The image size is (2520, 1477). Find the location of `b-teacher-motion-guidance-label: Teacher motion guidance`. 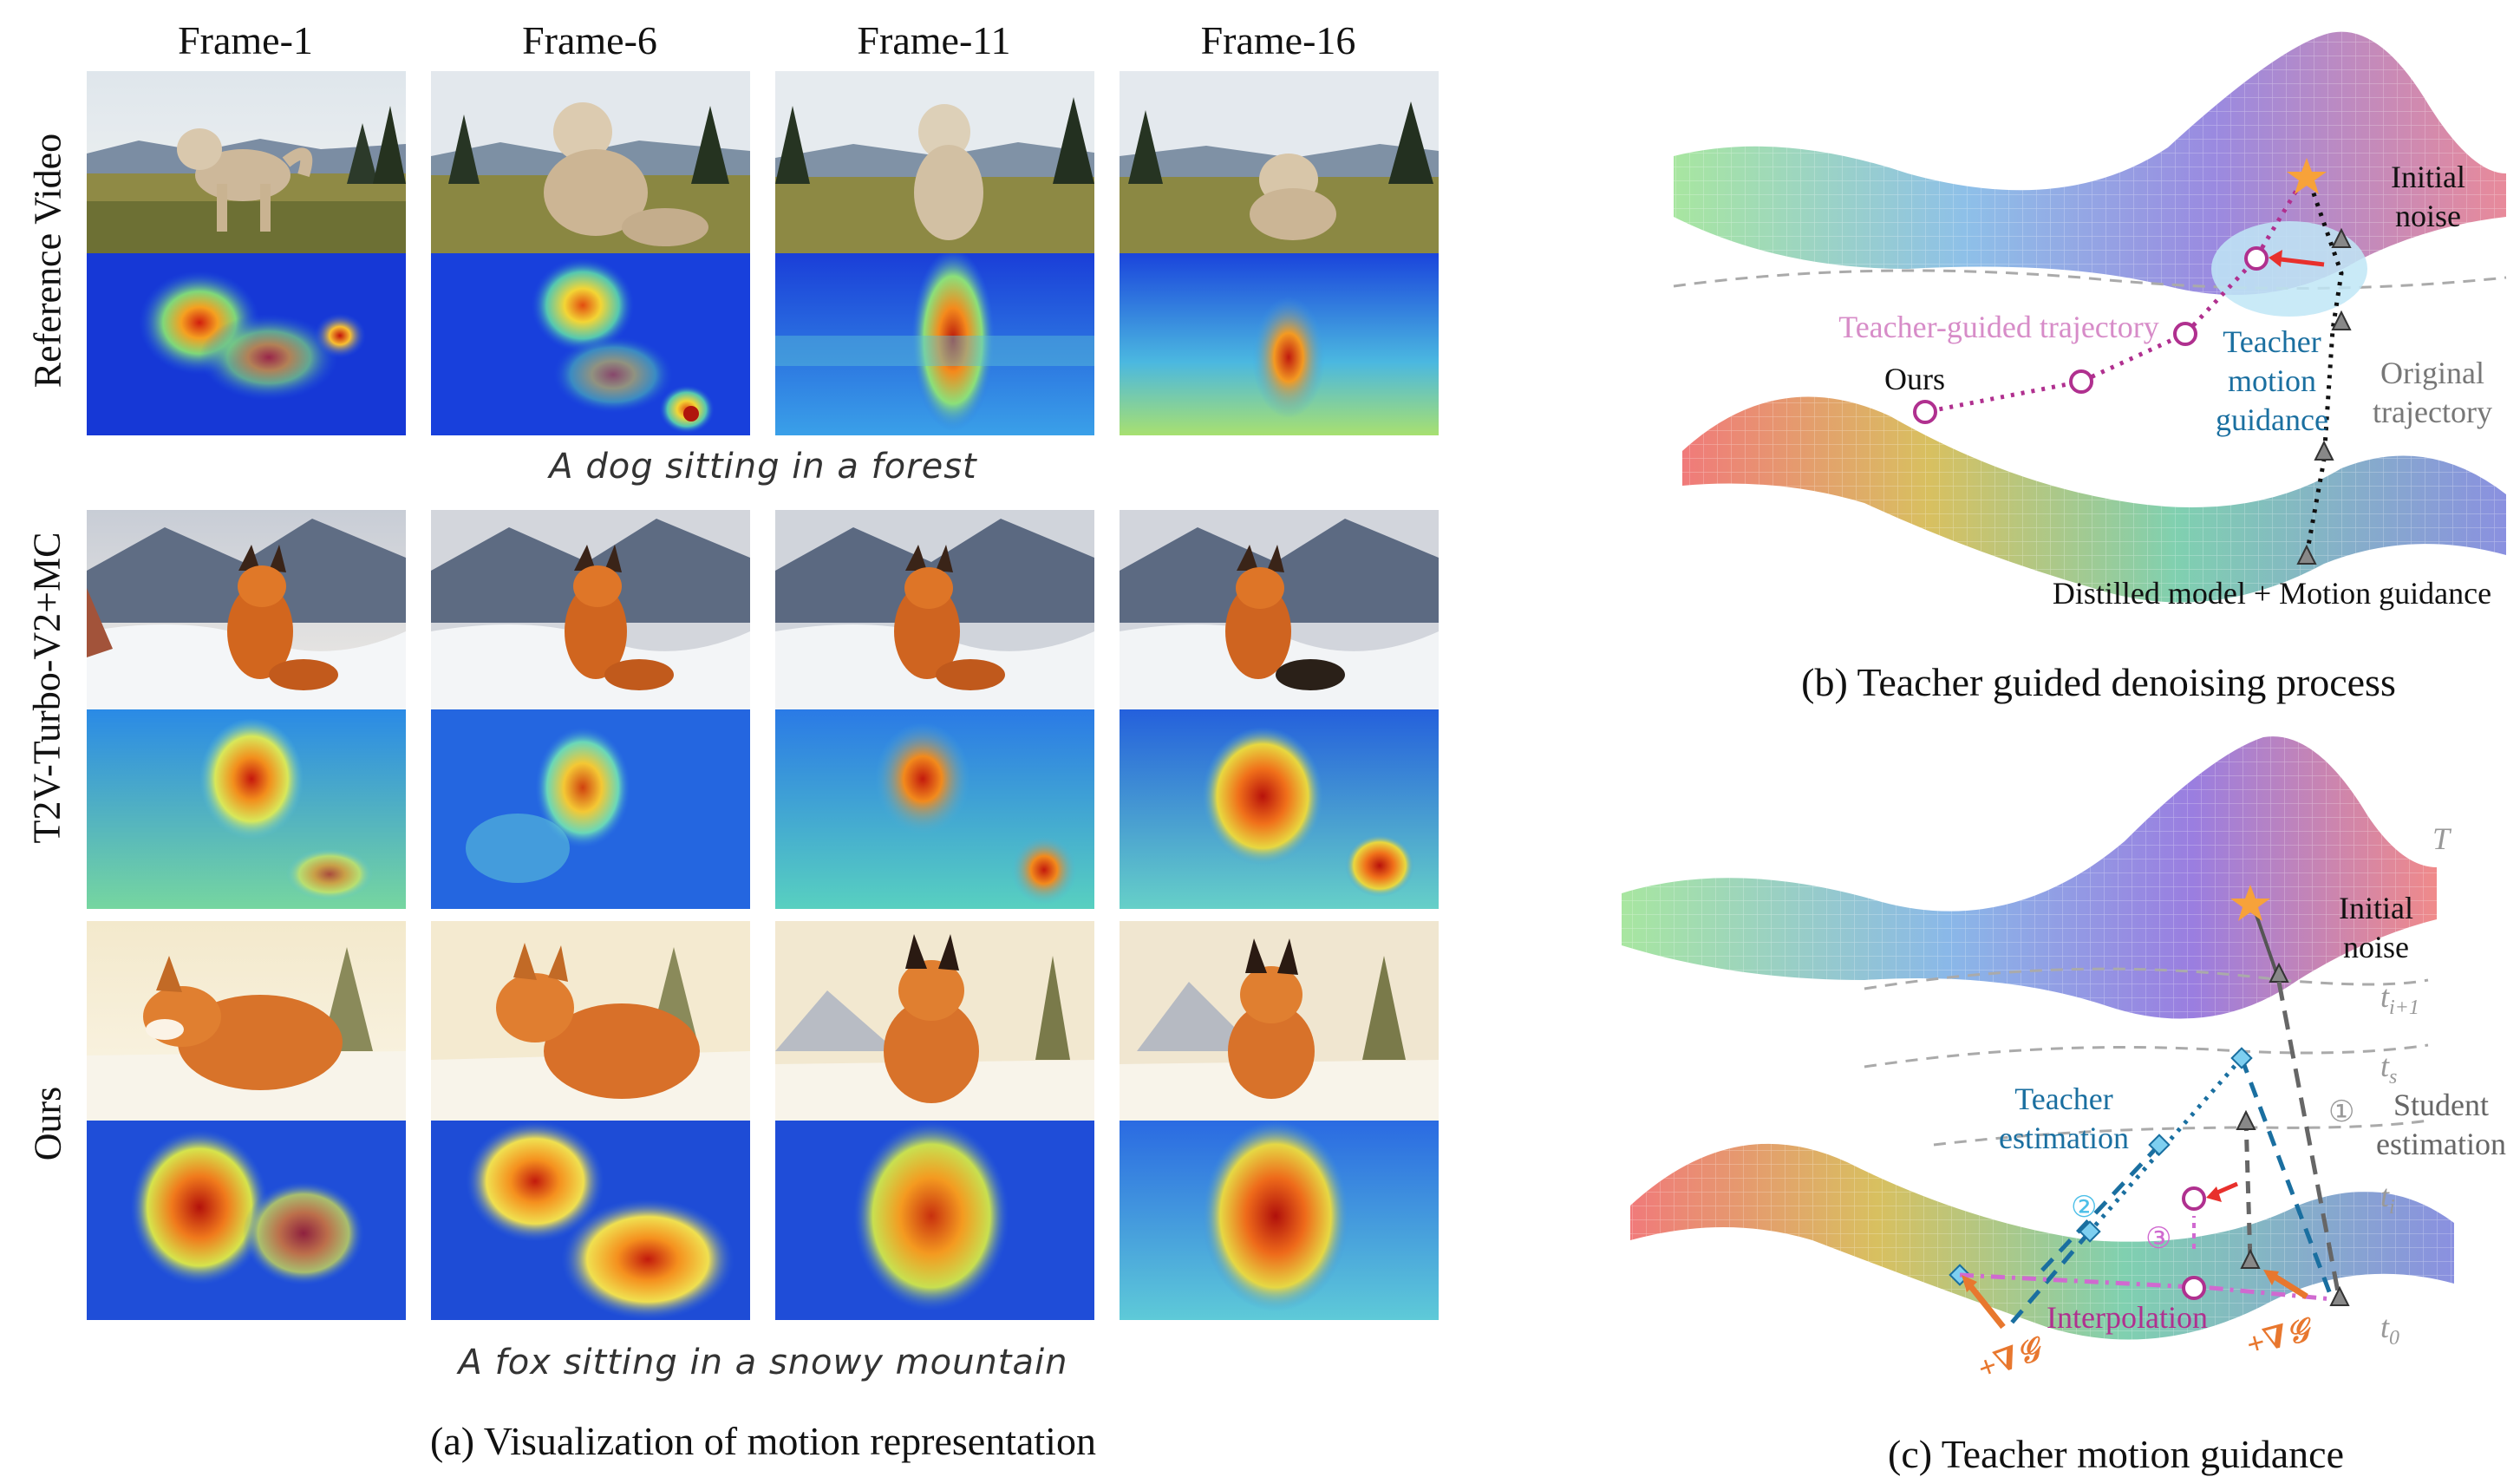

b-teacher-motion-guidance-label: Teacher motion guidance is located at coordinates (2272, 380).